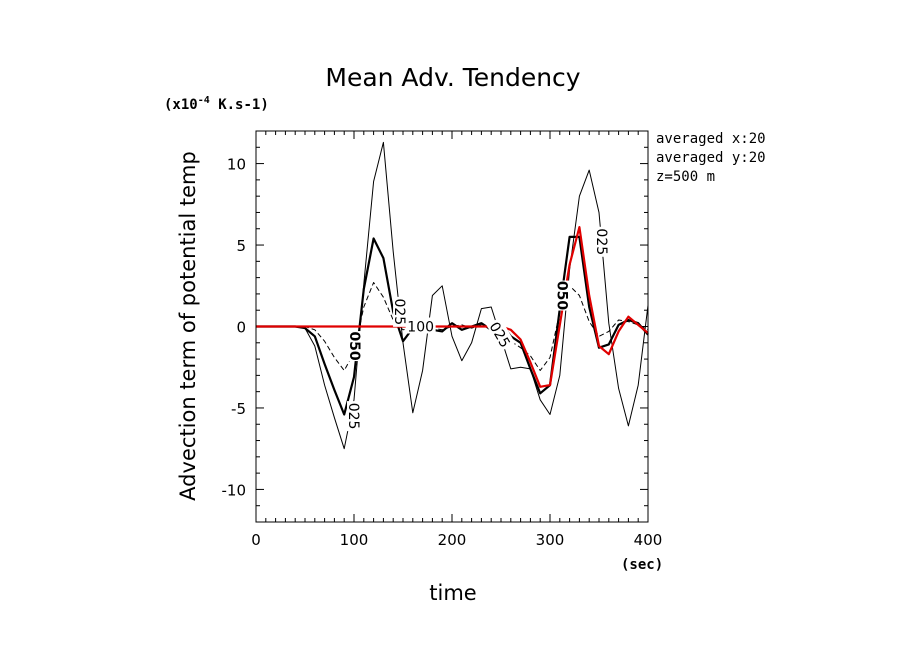 The image size is (904, 654). Describe the element at coordinates (354, 540) in the screenshot. I see `x-tick-label: 100` at that location.